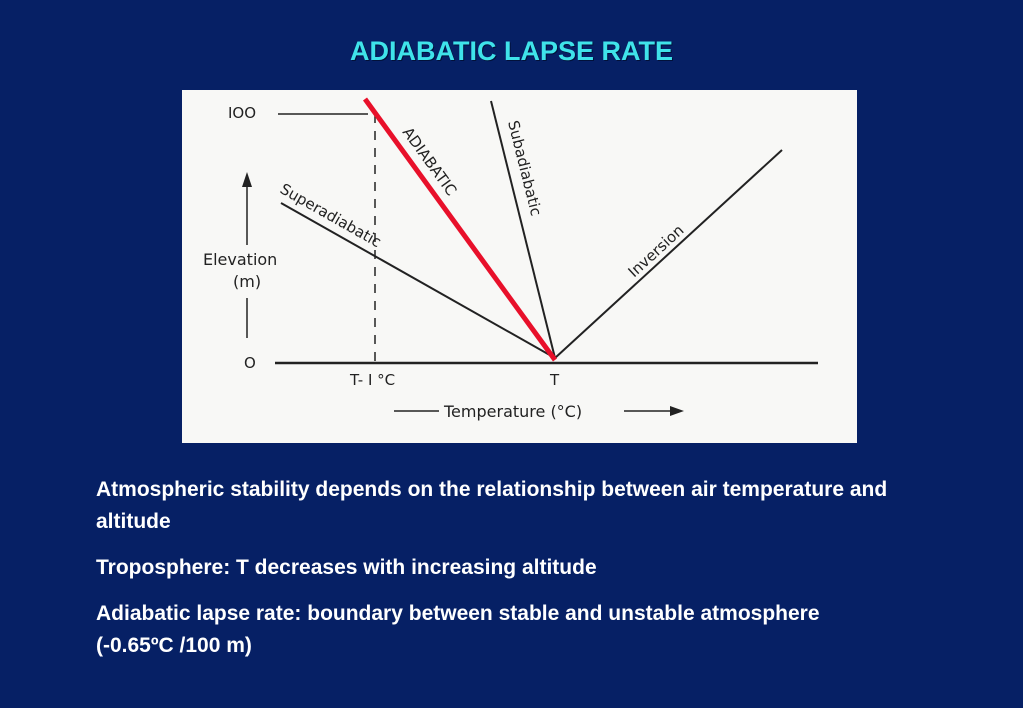 This screenshot has height=708, width=1023. Describe the element at coordinates (250, 363) in the screenshot. I see `y-zero-label: O` at that location.